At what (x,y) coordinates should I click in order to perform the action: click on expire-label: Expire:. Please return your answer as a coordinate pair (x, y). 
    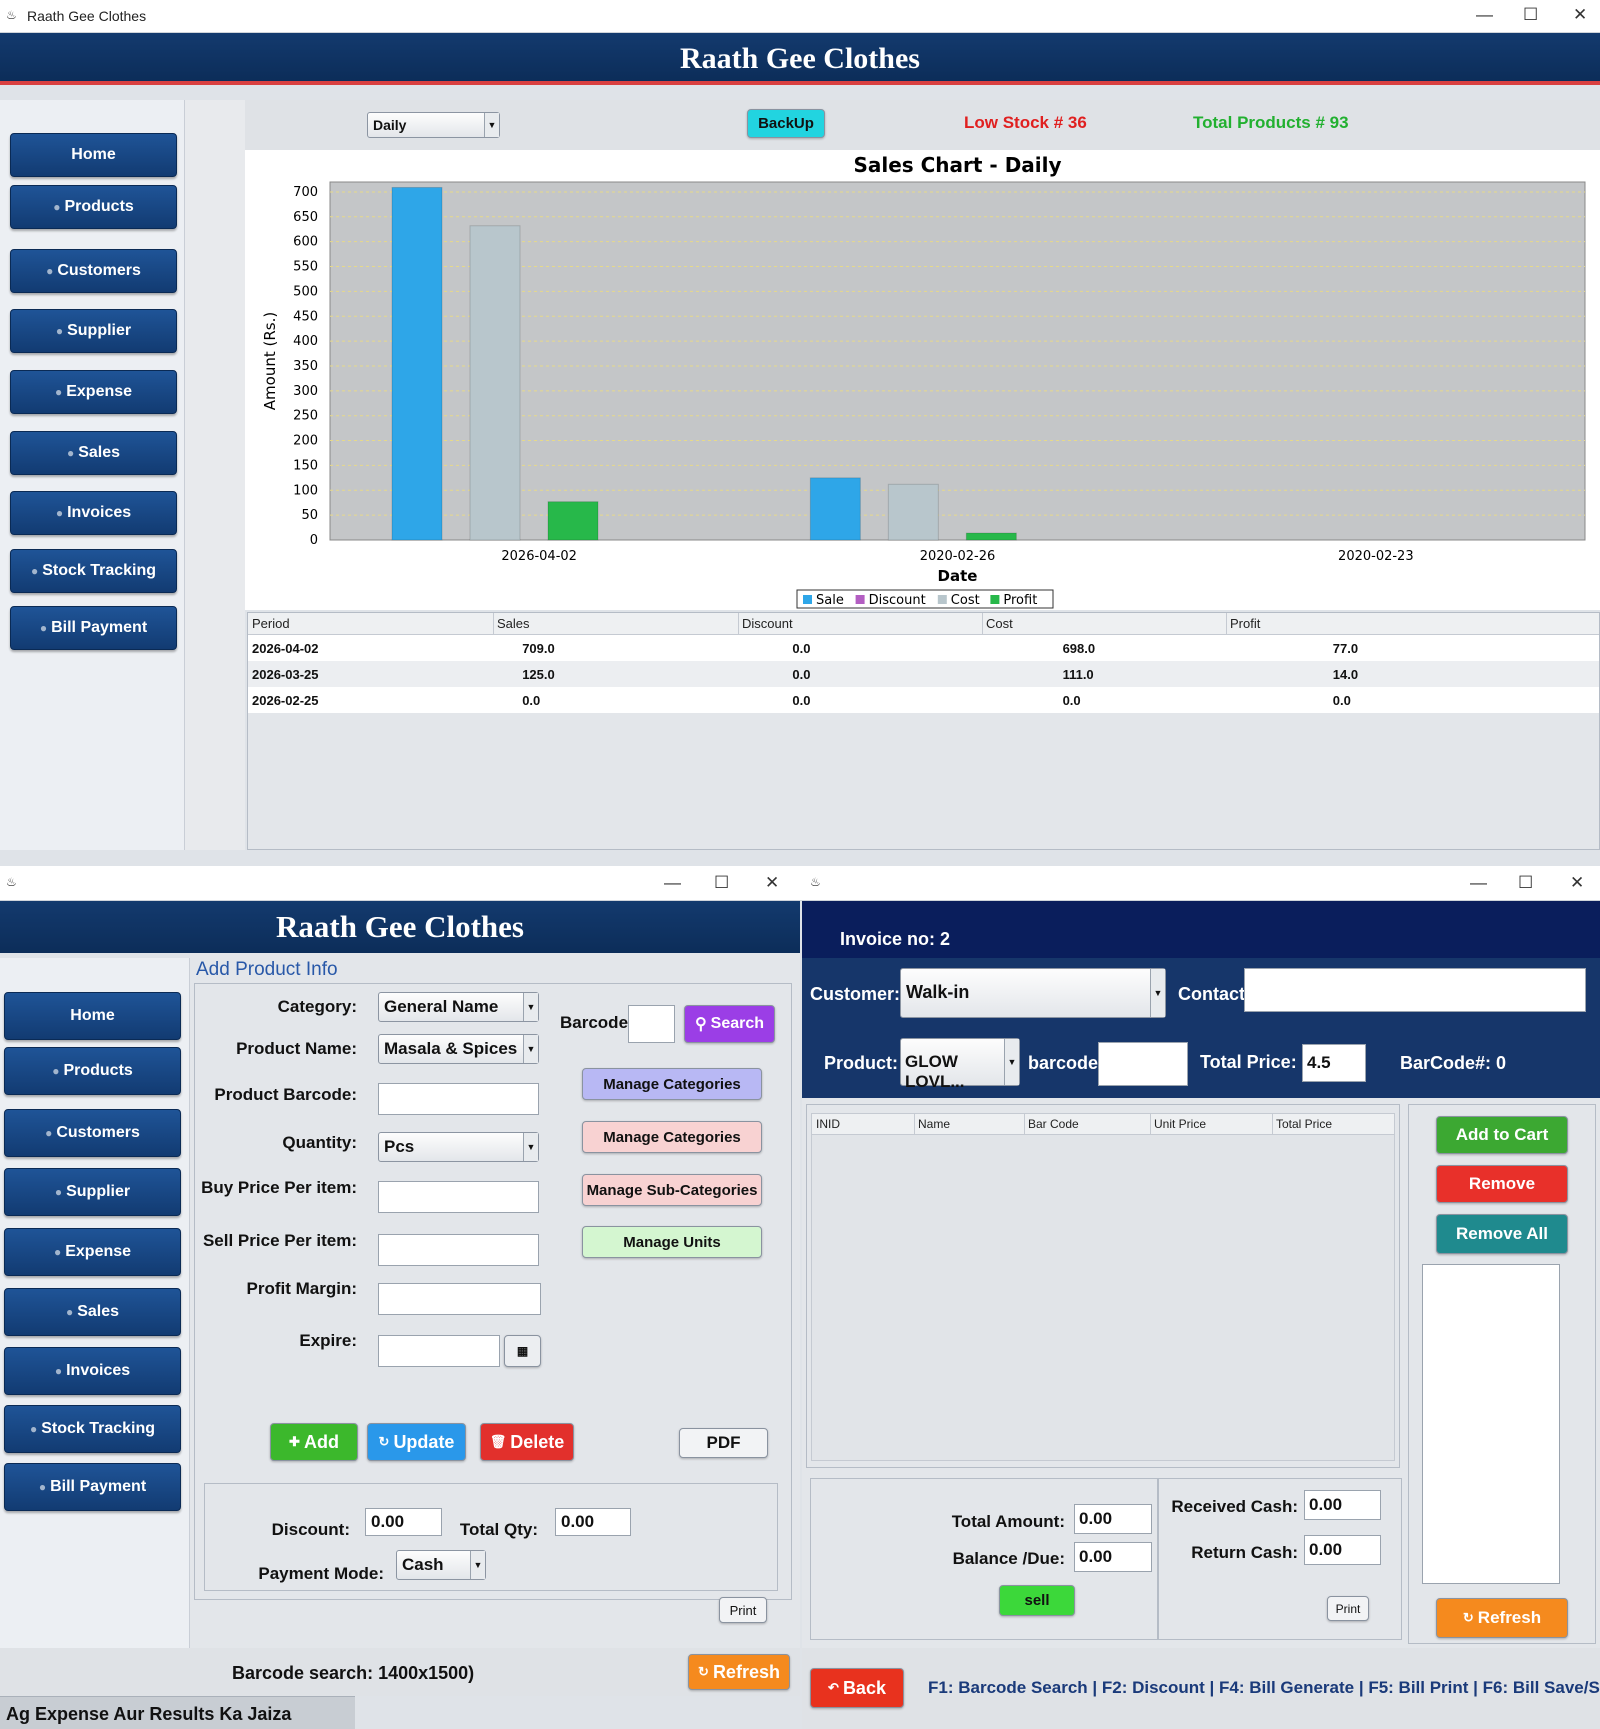
    Looking at the image, I should click on (328, 1340).